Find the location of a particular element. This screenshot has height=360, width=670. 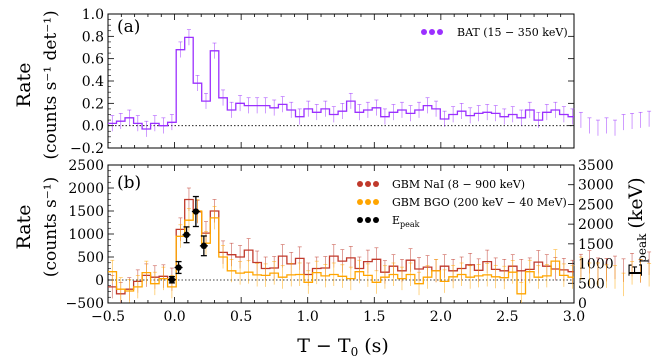

panel-a-y-axis-title: Rate is located at coordinates (24, 85).